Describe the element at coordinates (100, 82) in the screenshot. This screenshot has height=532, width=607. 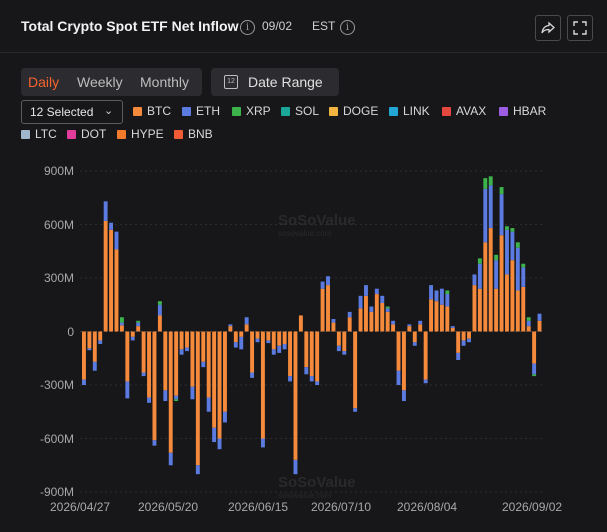
I see `tab-weekly: Weekly` at that location.